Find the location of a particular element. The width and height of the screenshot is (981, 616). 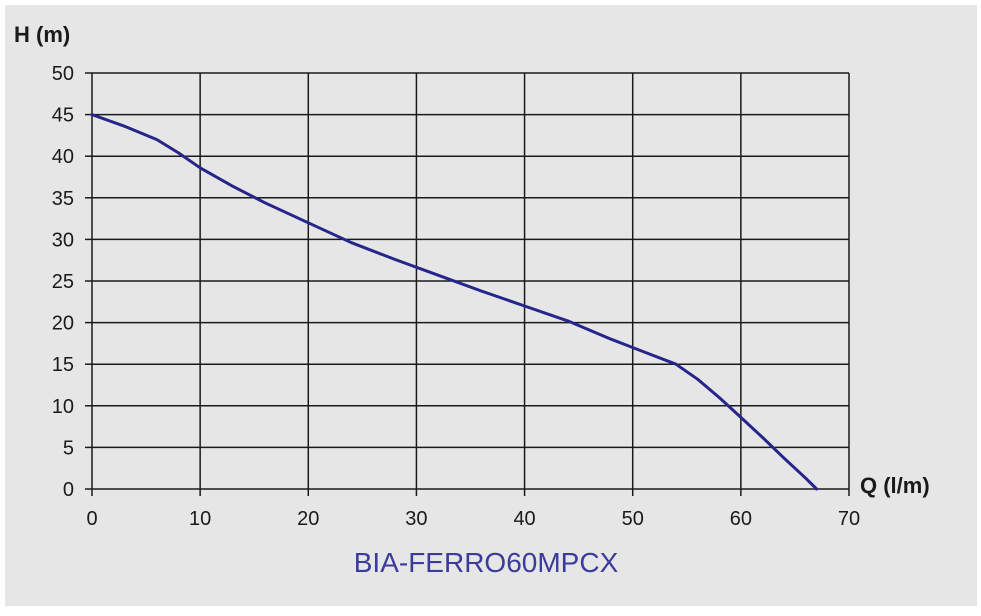

x-tick-label: 70 is located at coordinates (849, 519).